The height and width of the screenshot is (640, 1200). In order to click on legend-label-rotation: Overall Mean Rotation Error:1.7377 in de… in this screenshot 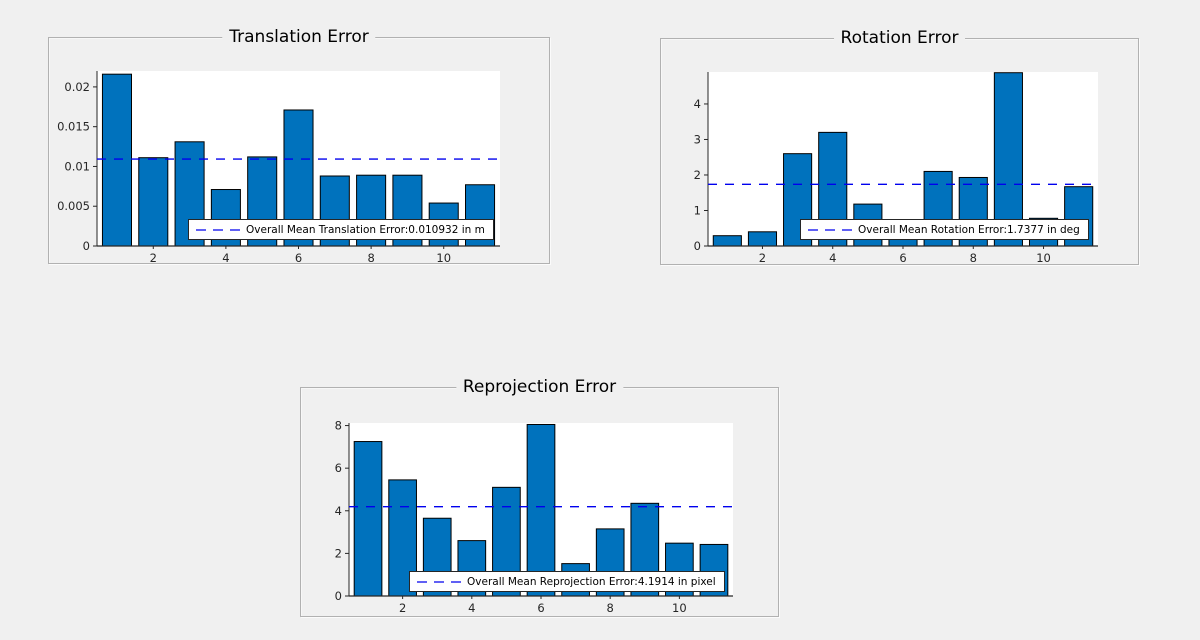, I will do `click(969, 229)`.